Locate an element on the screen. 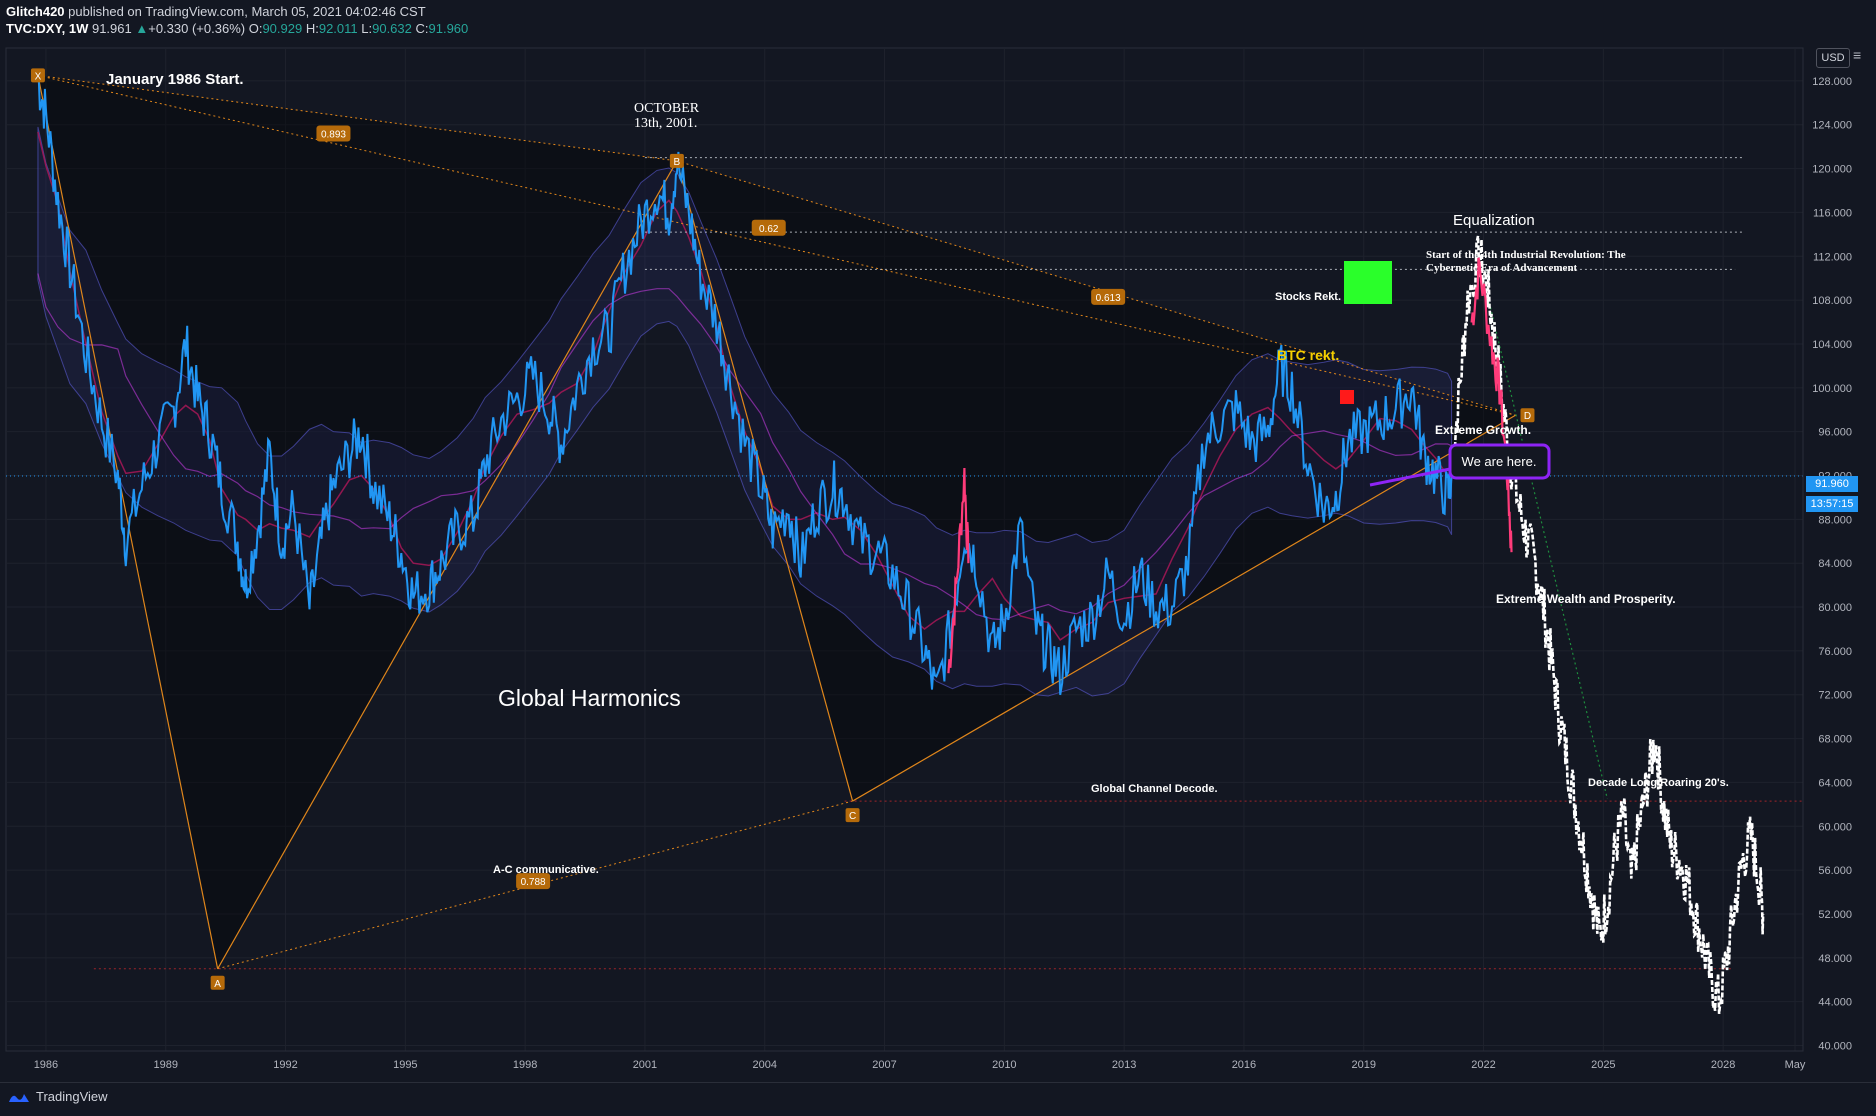 The width and height of the screenshot is (1876, 1116). stocks-rekt-box is located at coordinates (1368, 282).